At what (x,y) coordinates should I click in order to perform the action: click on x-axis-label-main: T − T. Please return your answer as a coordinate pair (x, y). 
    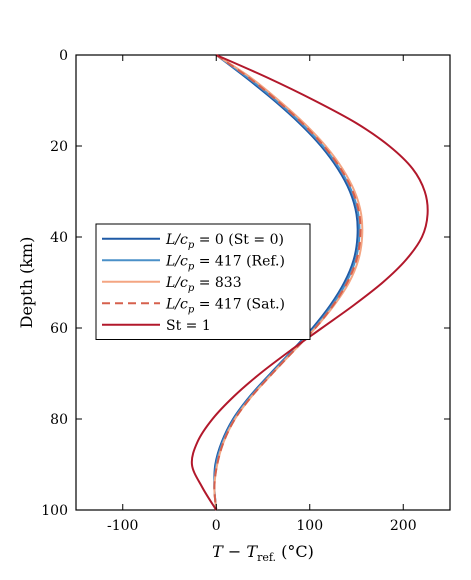
    Looking at the image, I should click on (235, 551).